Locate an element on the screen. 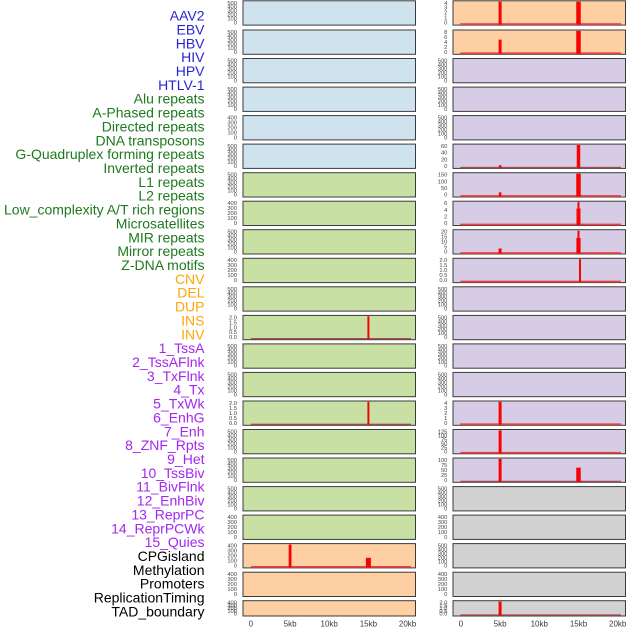  svg-text: 3_TxFlnk is located at coordinates (176, 376).